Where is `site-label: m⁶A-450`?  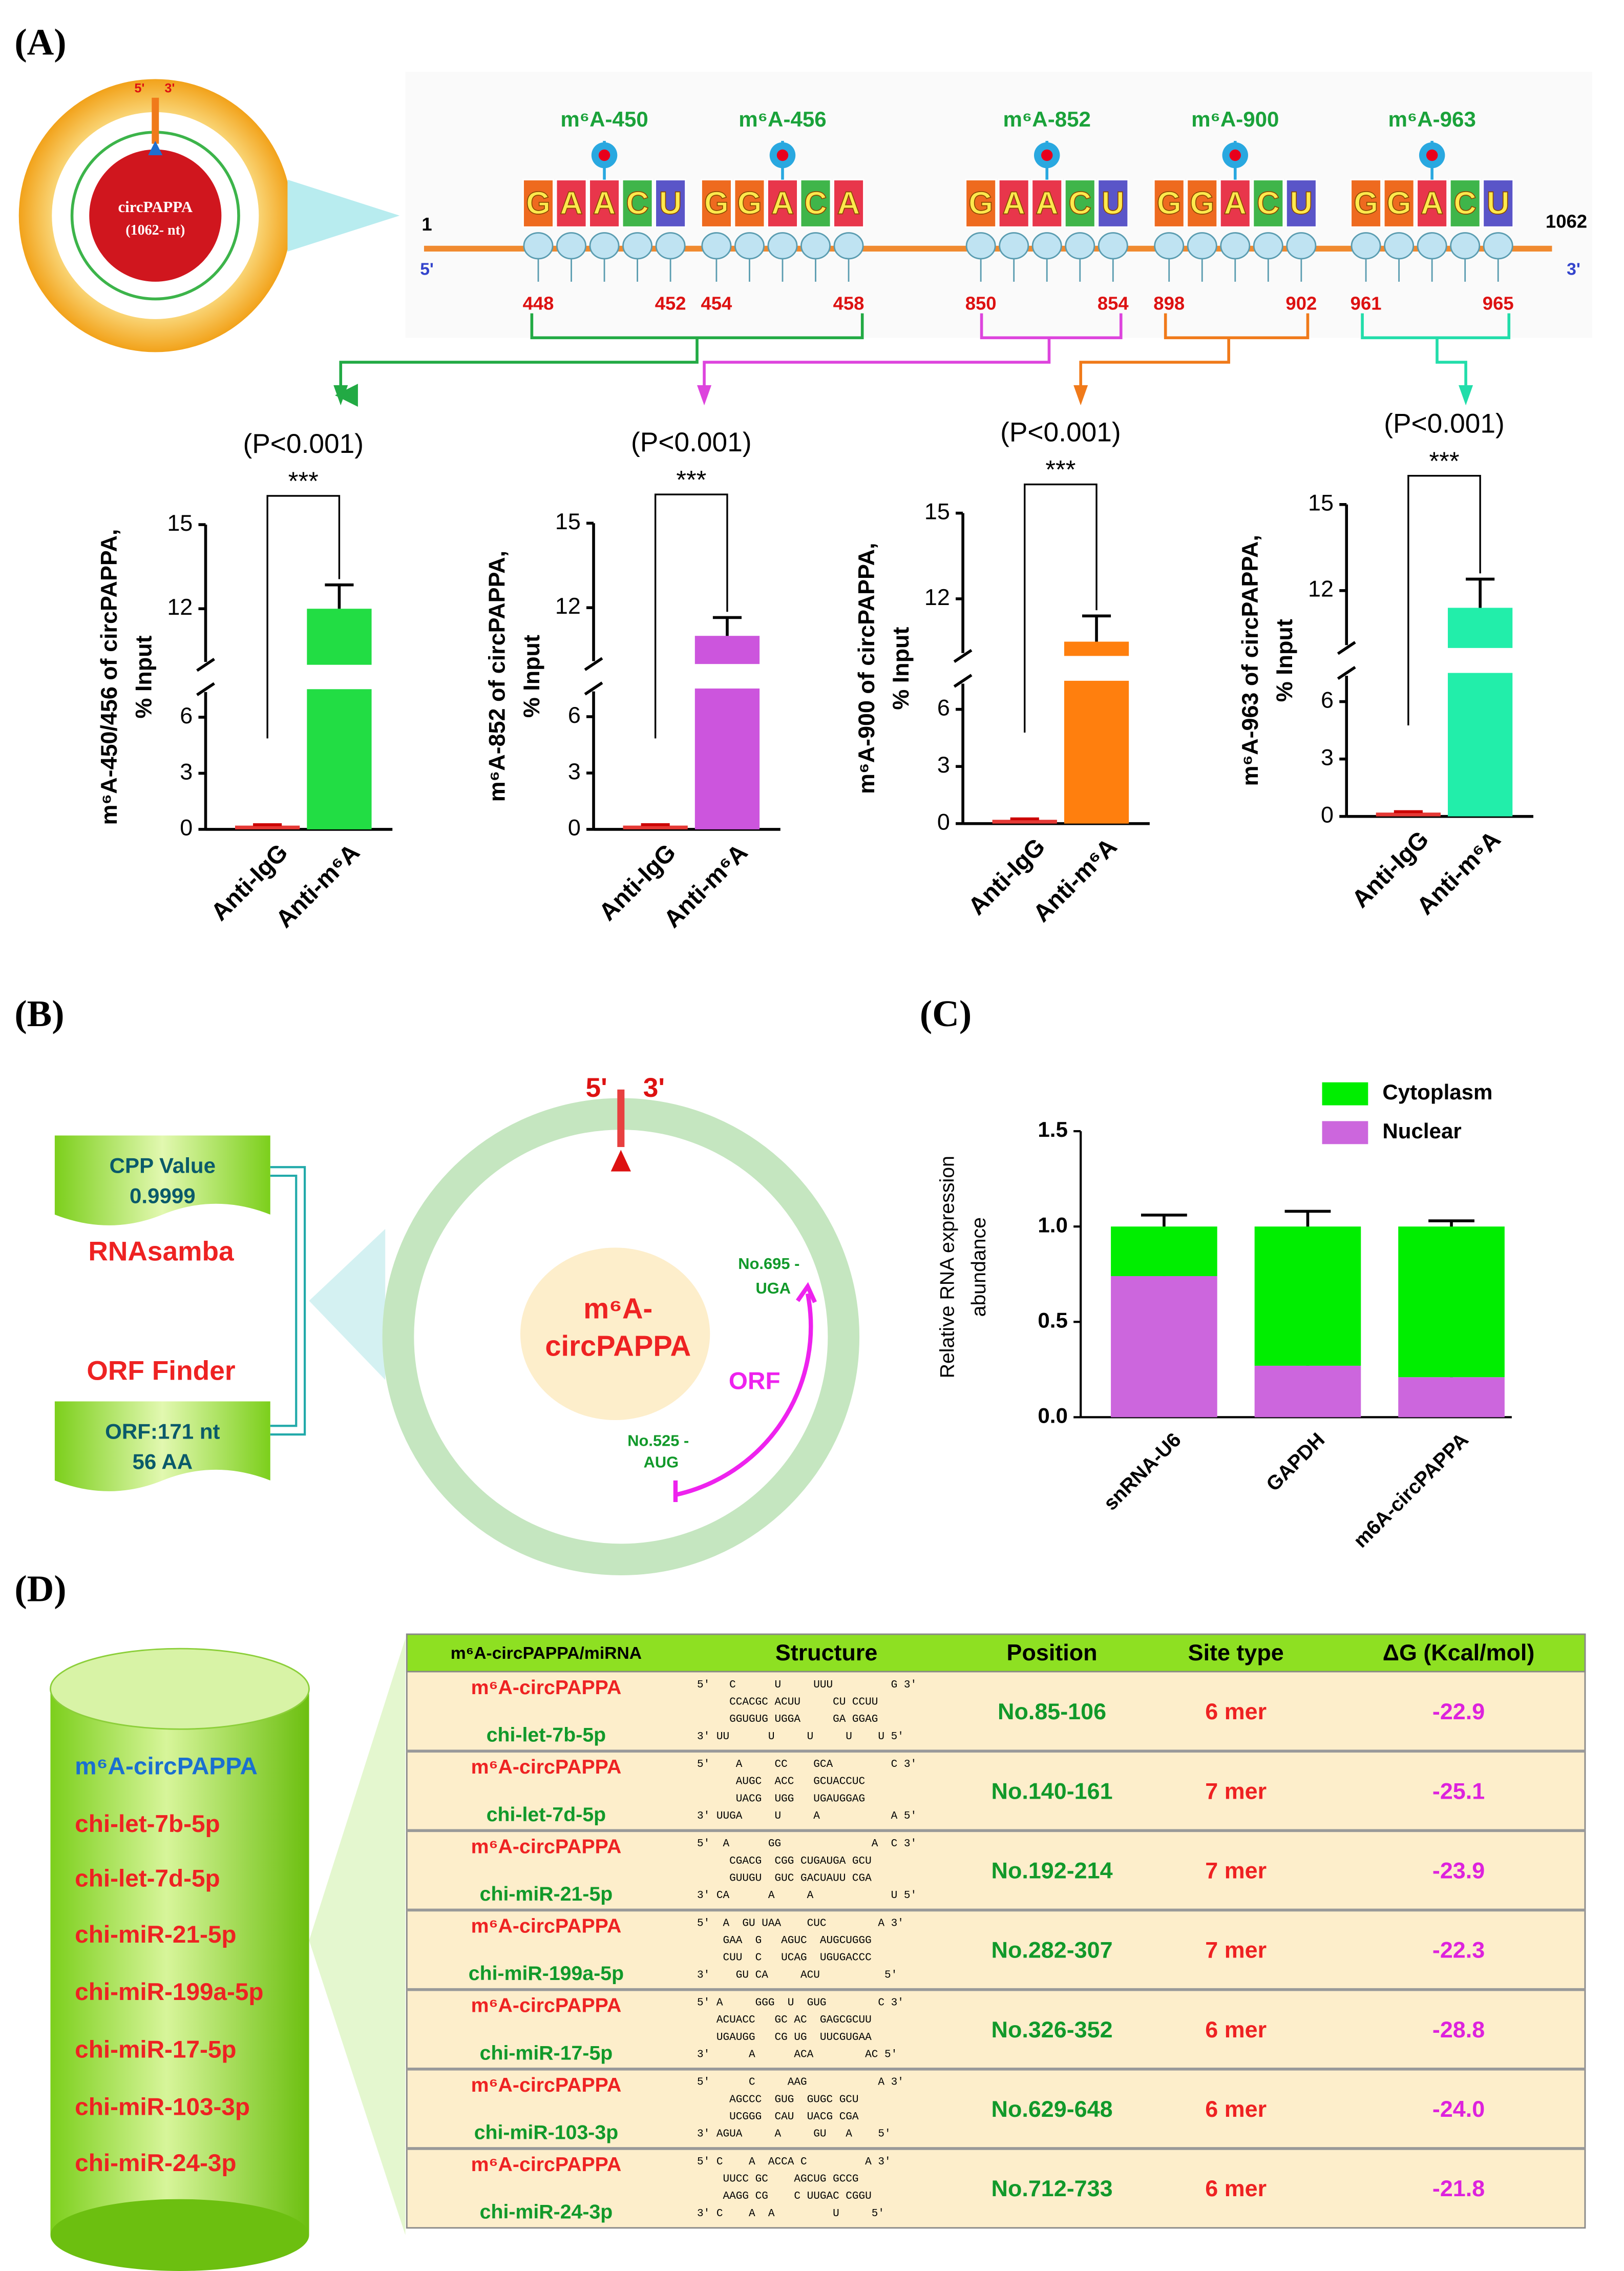 site-label: m⁶A-450 is located at coordinates (604, 119).